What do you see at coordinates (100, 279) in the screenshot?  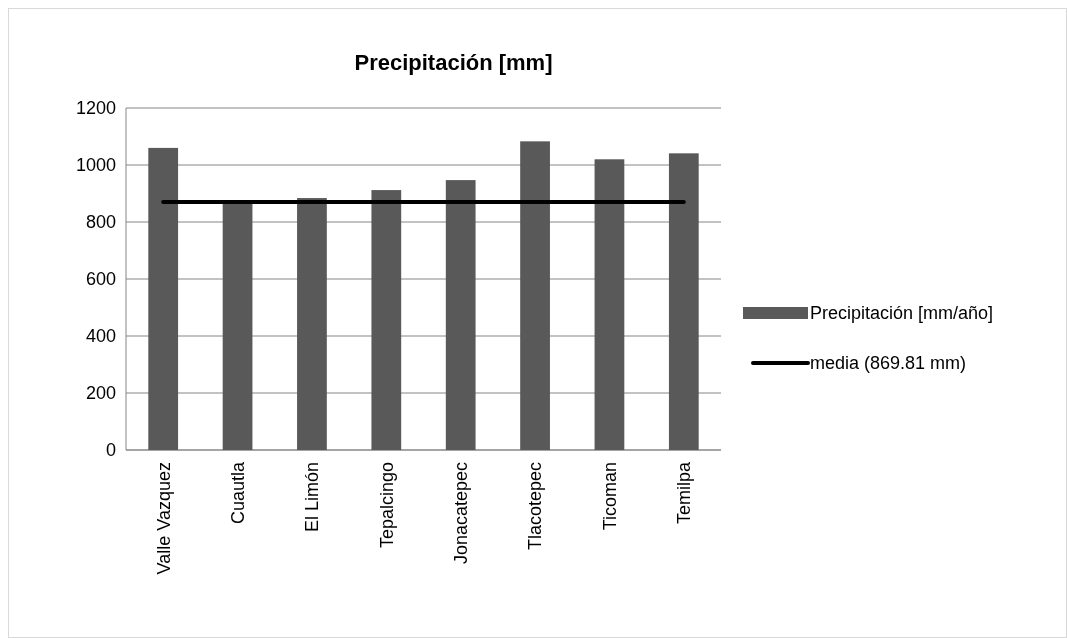 I see `y-tick-label: 600` at bounding box center [100, 279].